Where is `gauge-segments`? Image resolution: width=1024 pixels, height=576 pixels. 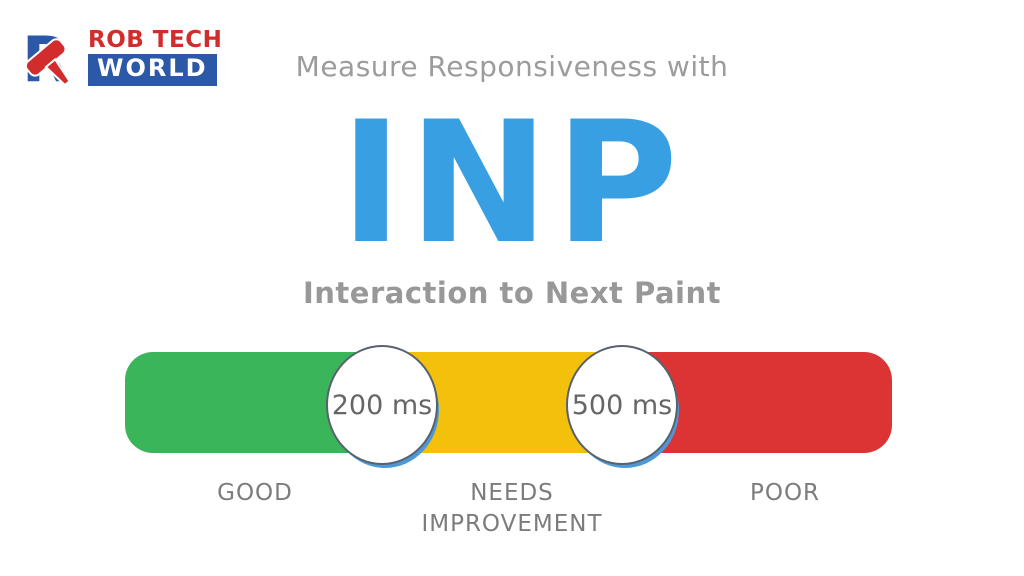 gauge-segments is located at coordinates (508, 402).